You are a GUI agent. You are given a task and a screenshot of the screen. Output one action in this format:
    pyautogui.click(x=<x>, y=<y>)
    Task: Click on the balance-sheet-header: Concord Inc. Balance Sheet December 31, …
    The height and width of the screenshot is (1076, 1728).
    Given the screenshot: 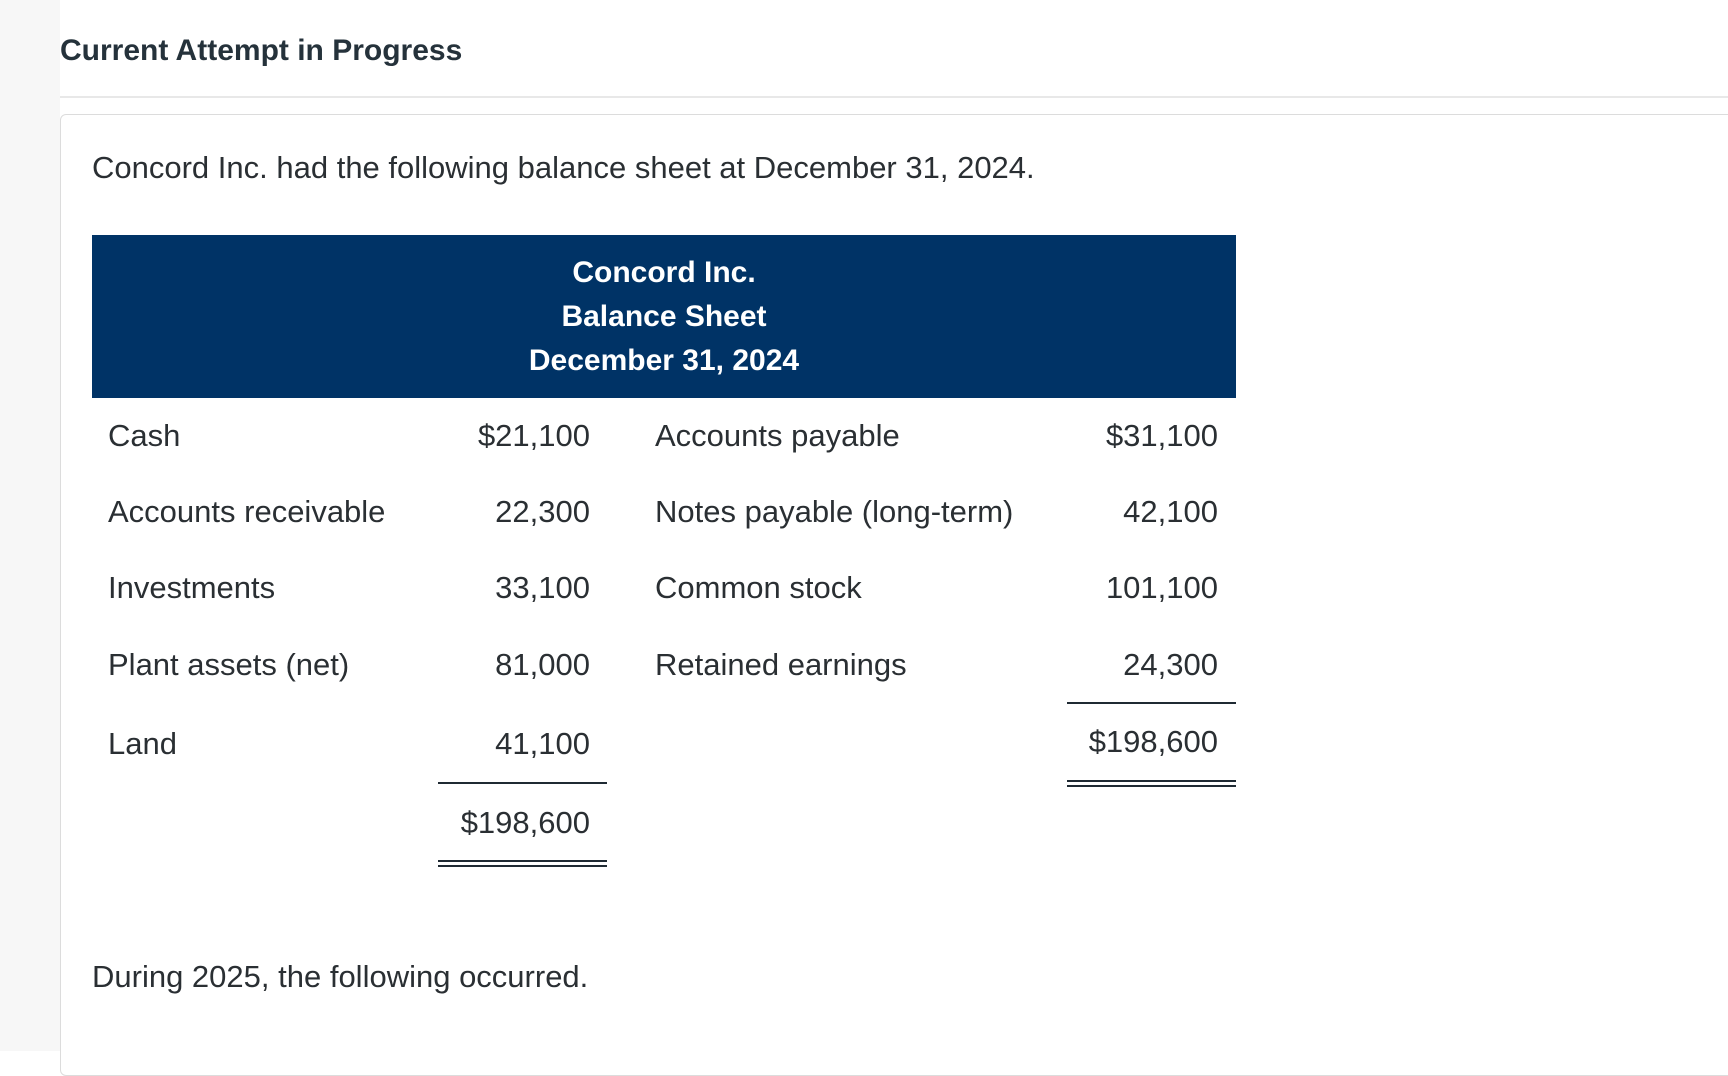 What is the action you would take?
    pyautogui.click(x=664, y=316)
    